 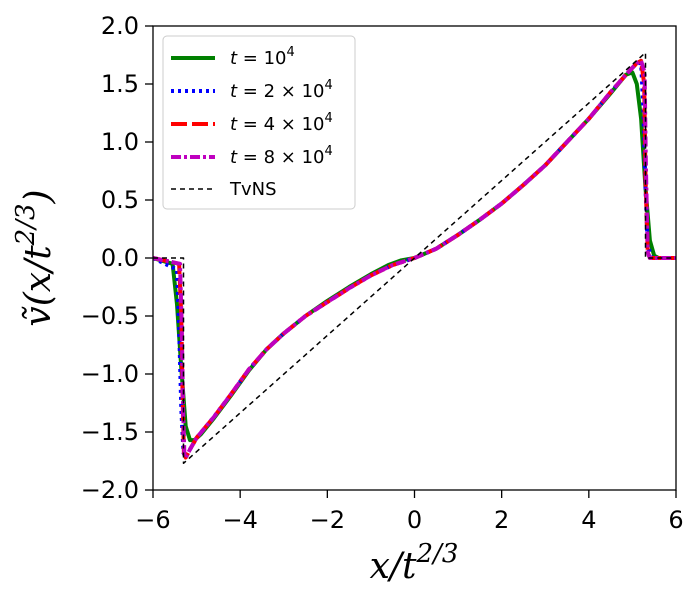 What do you see at coordinates (120, 84) in the screenshot?
I see `y-tick-label: 1.5` at bounding box center [120, 84].